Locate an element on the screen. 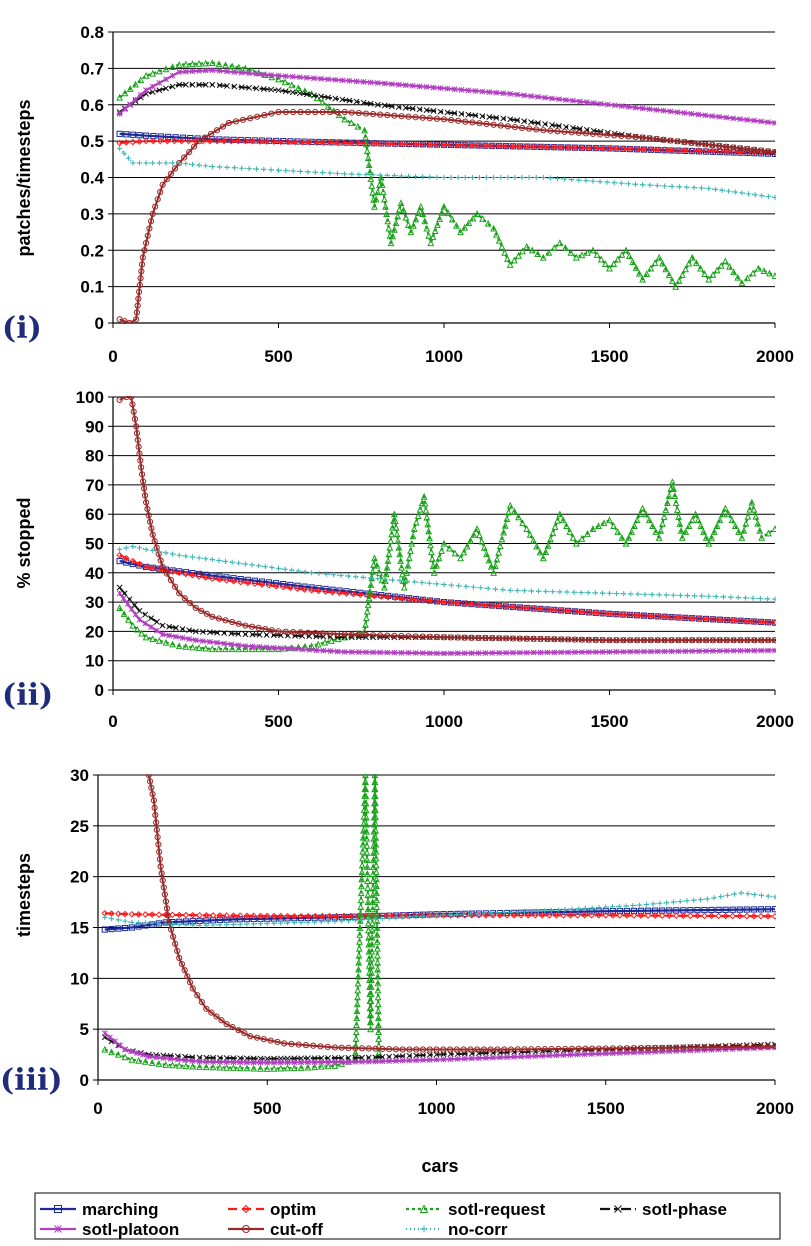 Image resolution: width=811 pixels, height=1246 pixels. series-line-marching is located at coordinates (447, 592).